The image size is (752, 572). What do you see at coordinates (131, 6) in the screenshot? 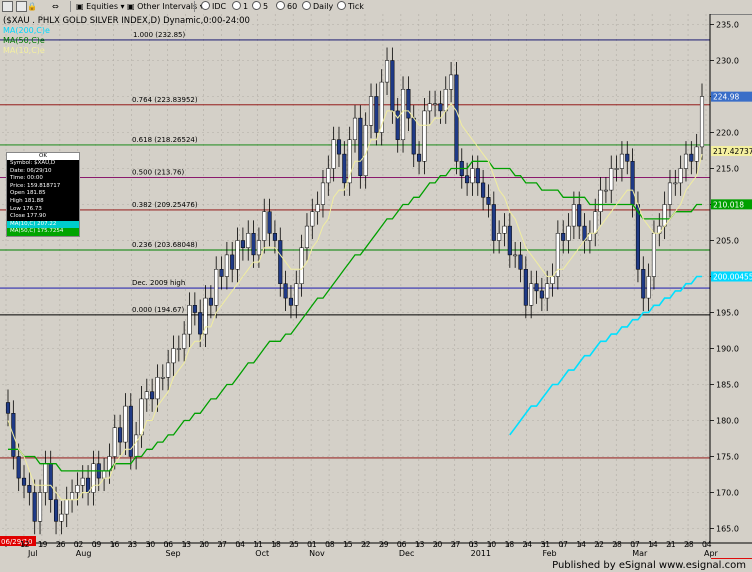
I see `dropdown-icon: ▣` at bounding box center [131, 6].